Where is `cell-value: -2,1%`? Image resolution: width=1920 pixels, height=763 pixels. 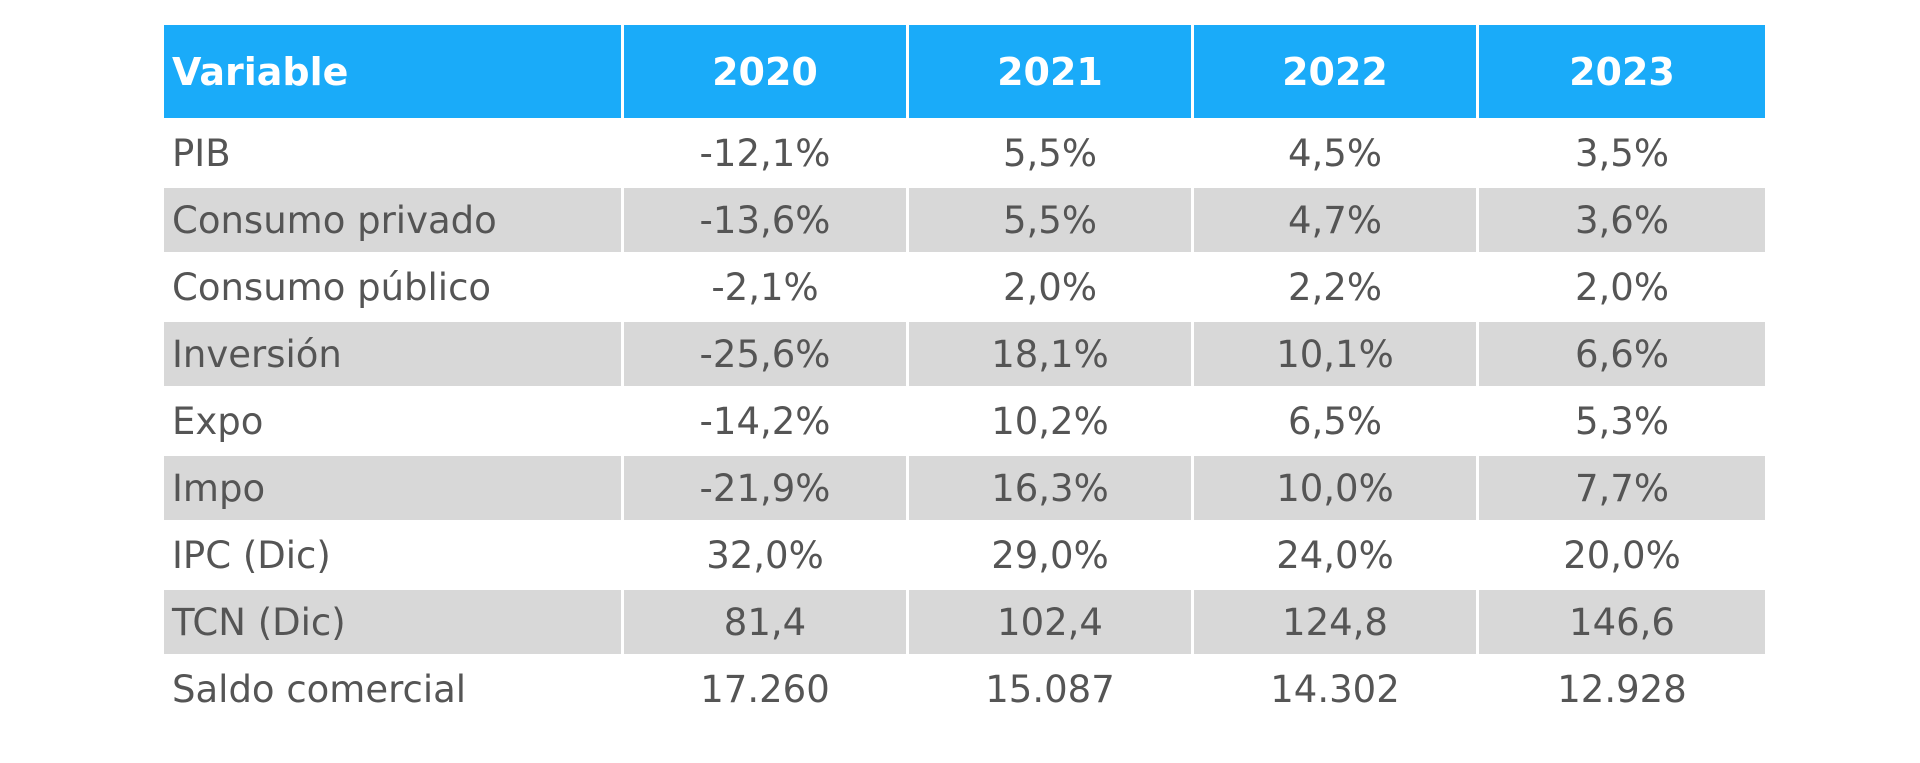
cell-value: -2,1% is located at coordinates (765, 287).